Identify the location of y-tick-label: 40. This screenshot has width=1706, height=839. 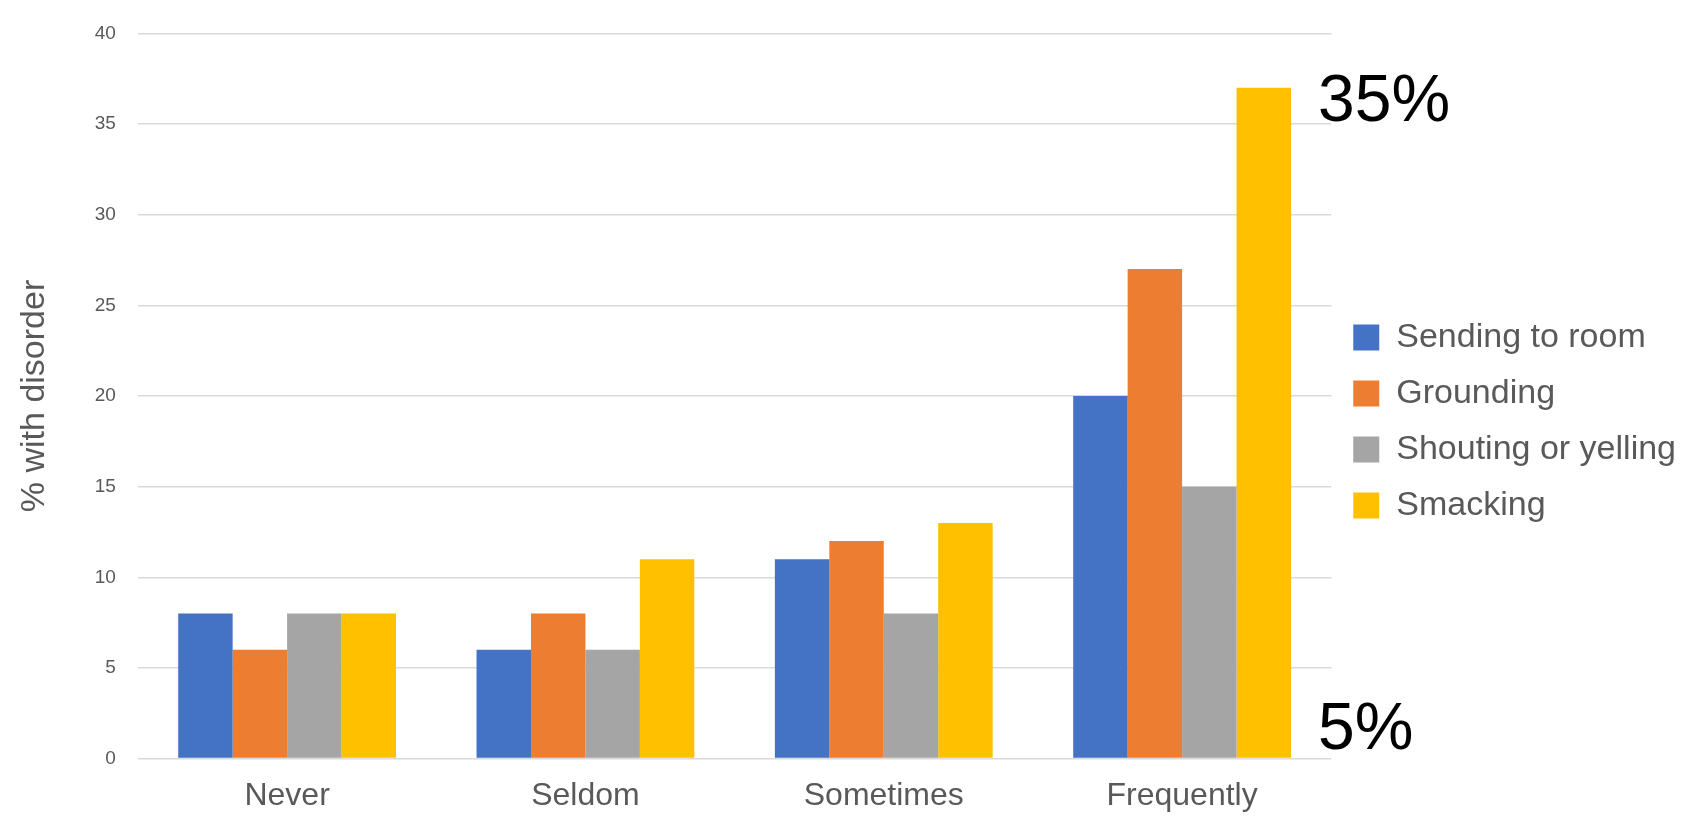
(105, 32).